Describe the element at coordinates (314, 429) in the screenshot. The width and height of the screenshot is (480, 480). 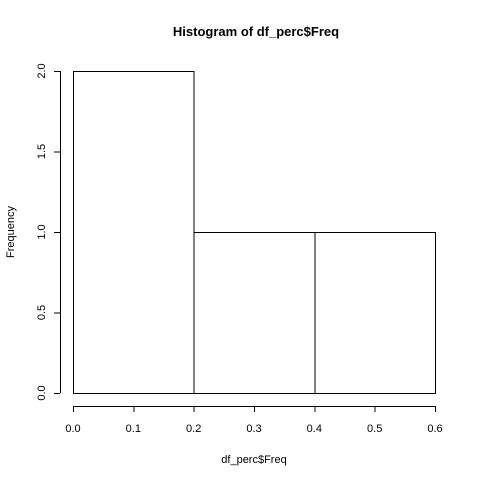
I see `x-tick-label-5: 0.4` at that location.